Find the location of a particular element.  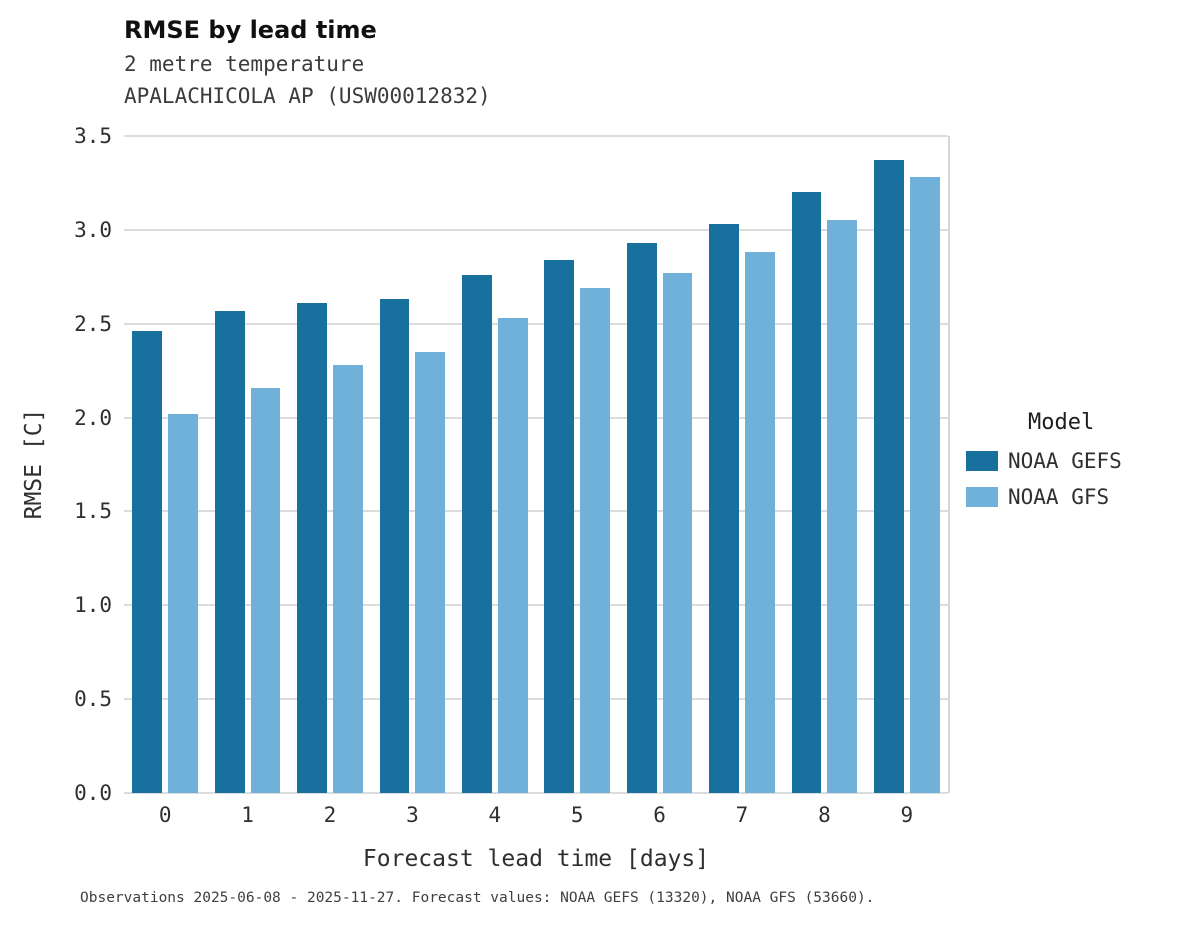

x-tick-label: 0 is located at coordinates (165, 815).